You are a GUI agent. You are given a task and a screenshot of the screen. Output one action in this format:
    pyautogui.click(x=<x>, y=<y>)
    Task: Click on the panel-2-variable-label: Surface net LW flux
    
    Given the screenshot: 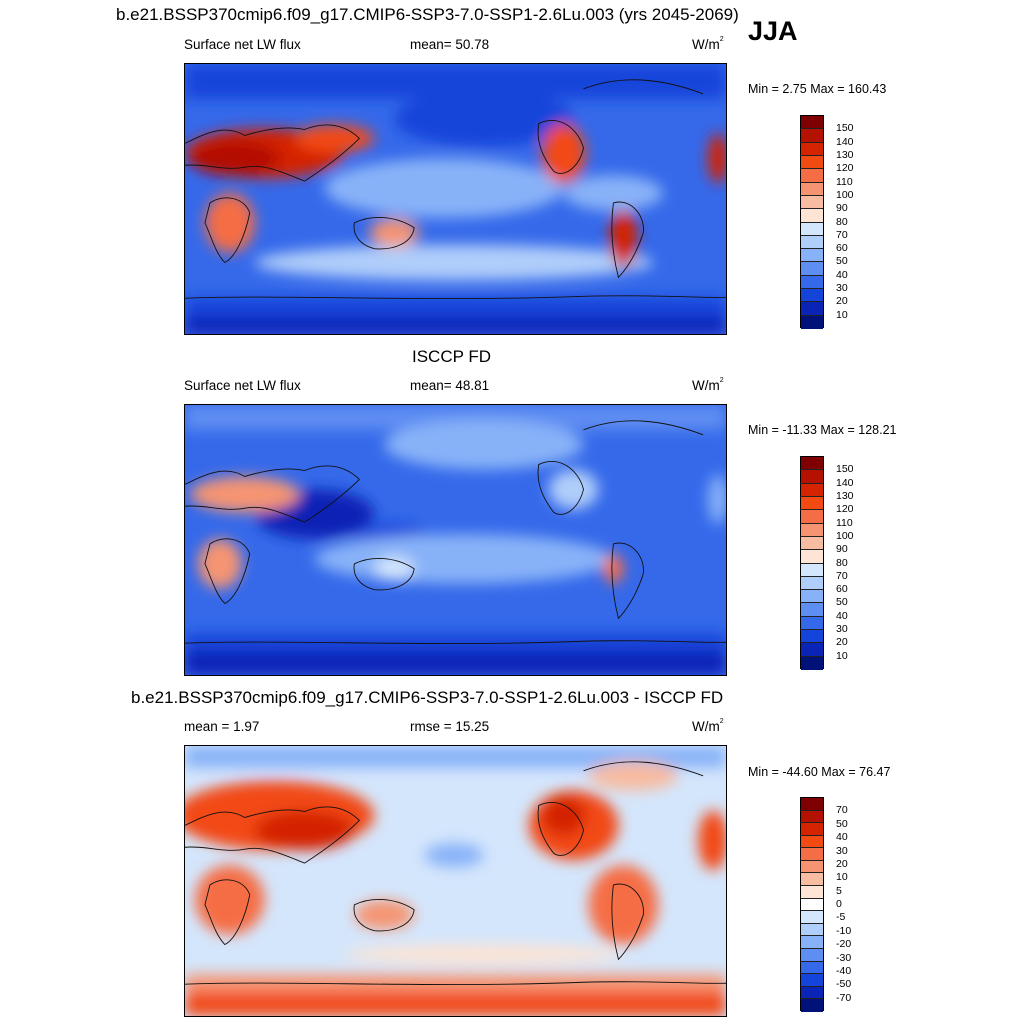 What is the action you would take?
    pyautogui.click(x=242, y=385)
    